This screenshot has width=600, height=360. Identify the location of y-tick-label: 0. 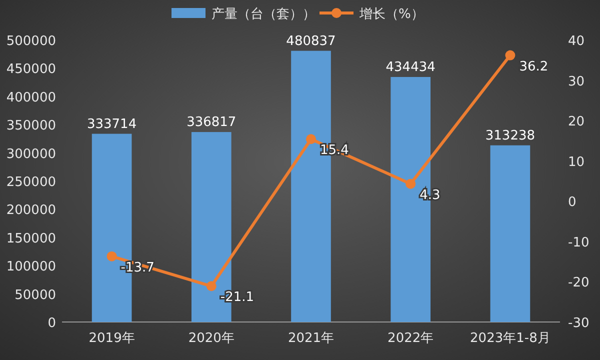
(52, 323).